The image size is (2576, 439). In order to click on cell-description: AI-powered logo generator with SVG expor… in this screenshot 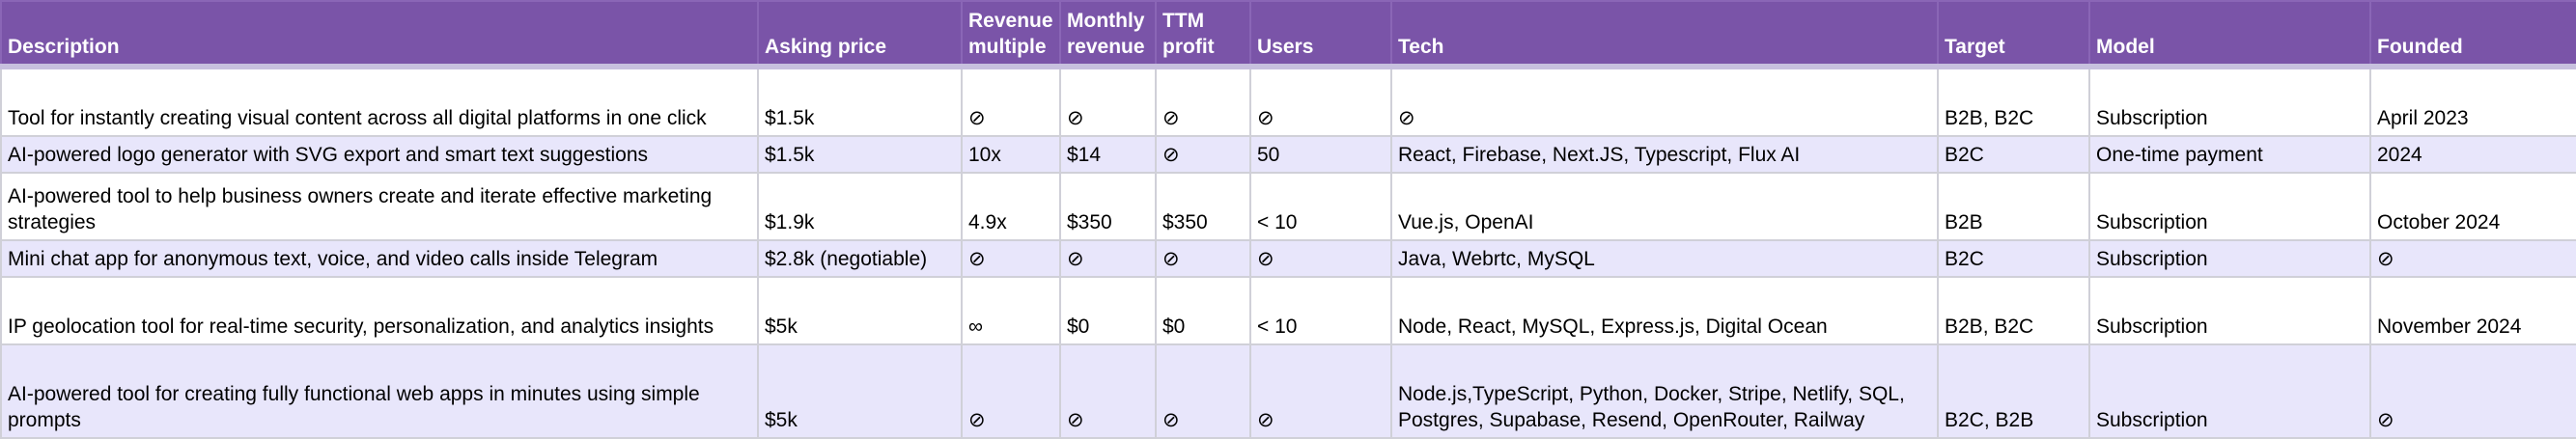, I will do `click(380, 154)`.